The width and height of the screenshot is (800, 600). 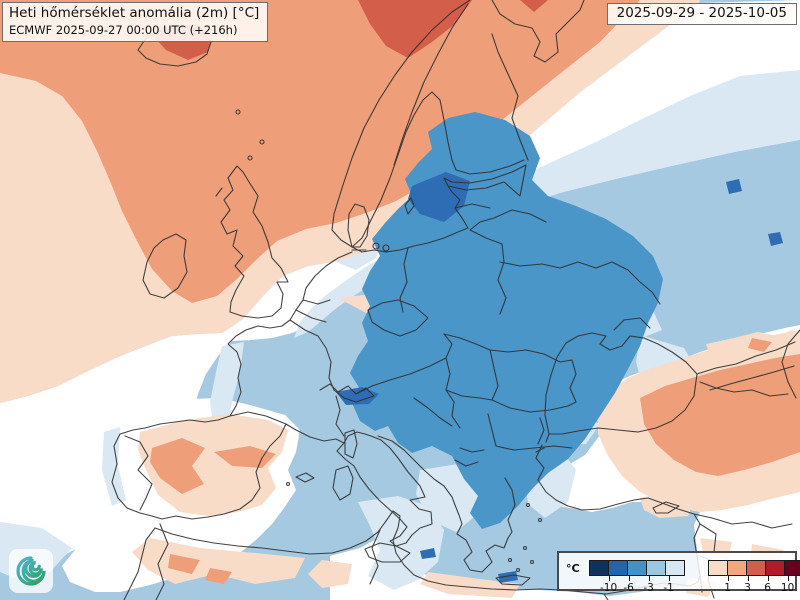 What do you see at coordinates (787, 588) in the screenshot?
I see `legend-tick-label: 10` at bounding box center [787, 588].